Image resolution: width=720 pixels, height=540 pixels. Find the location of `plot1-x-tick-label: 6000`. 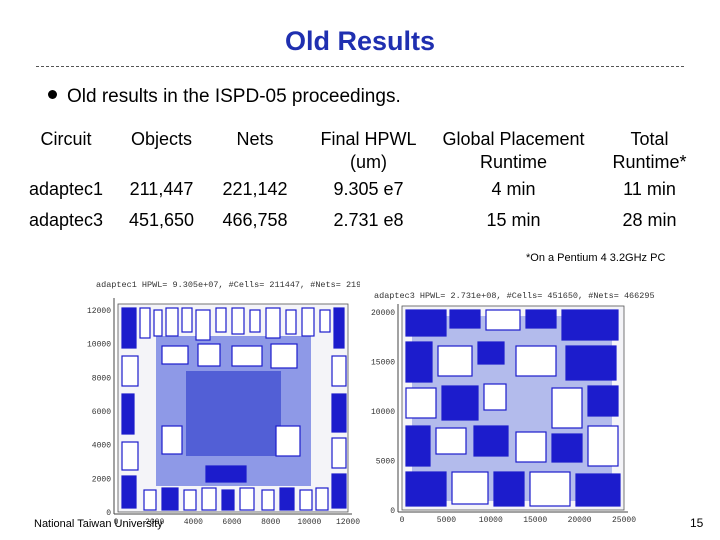

plot1-x-tick-label: 6000 is located at coordinates (231, 522).